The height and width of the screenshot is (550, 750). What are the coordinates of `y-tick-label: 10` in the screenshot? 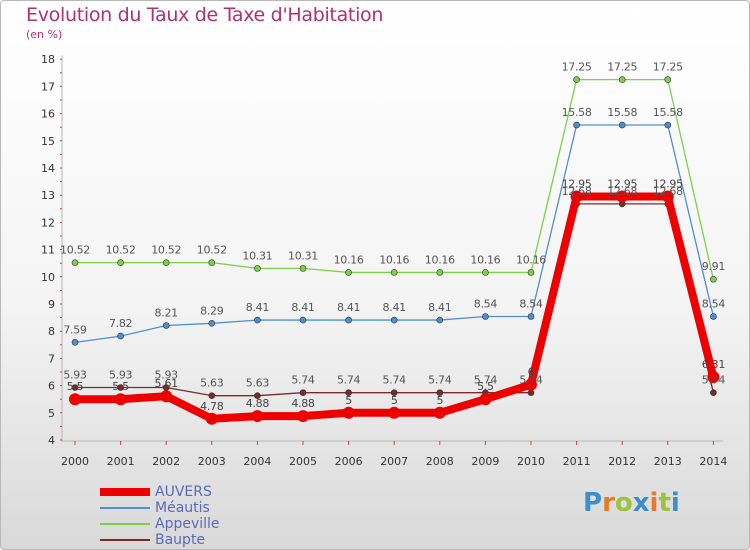 It's located at (48, 277).